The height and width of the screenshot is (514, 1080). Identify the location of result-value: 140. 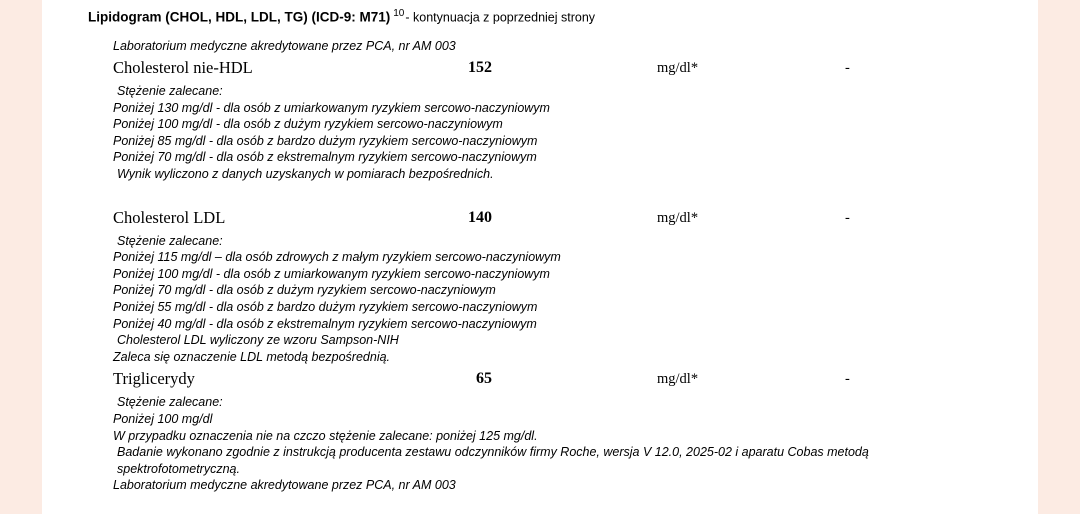
(480, 217).